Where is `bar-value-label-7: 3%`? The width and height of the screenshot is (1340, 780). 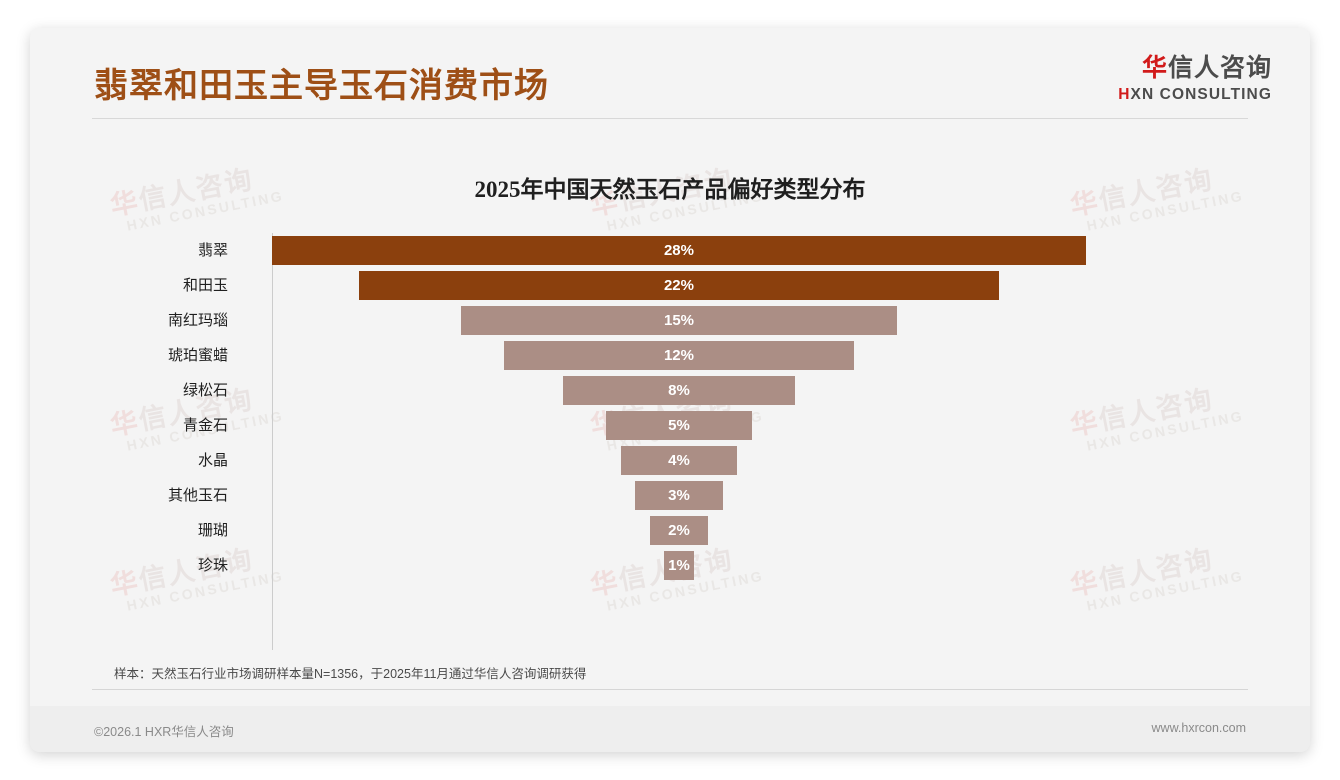
bar-value-label-7: 3% is located at coordinates (679, 495).